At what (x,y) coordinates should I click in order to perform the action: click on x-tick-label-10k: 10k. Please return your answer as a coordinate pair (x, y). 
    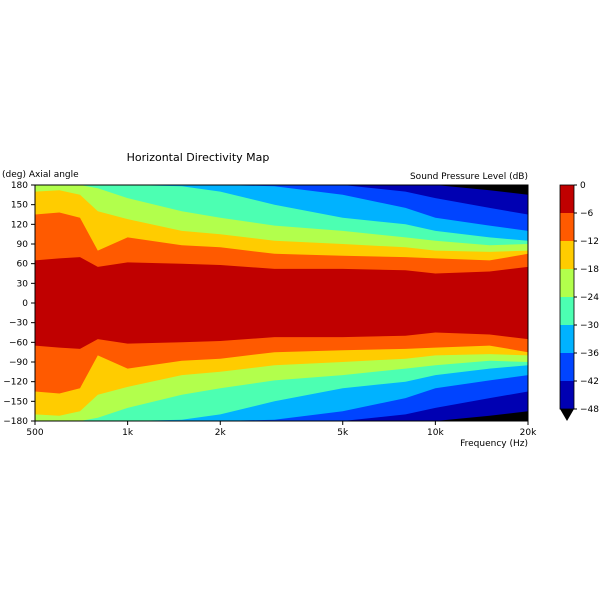
    Looking at the image, I should click on (435, 433).